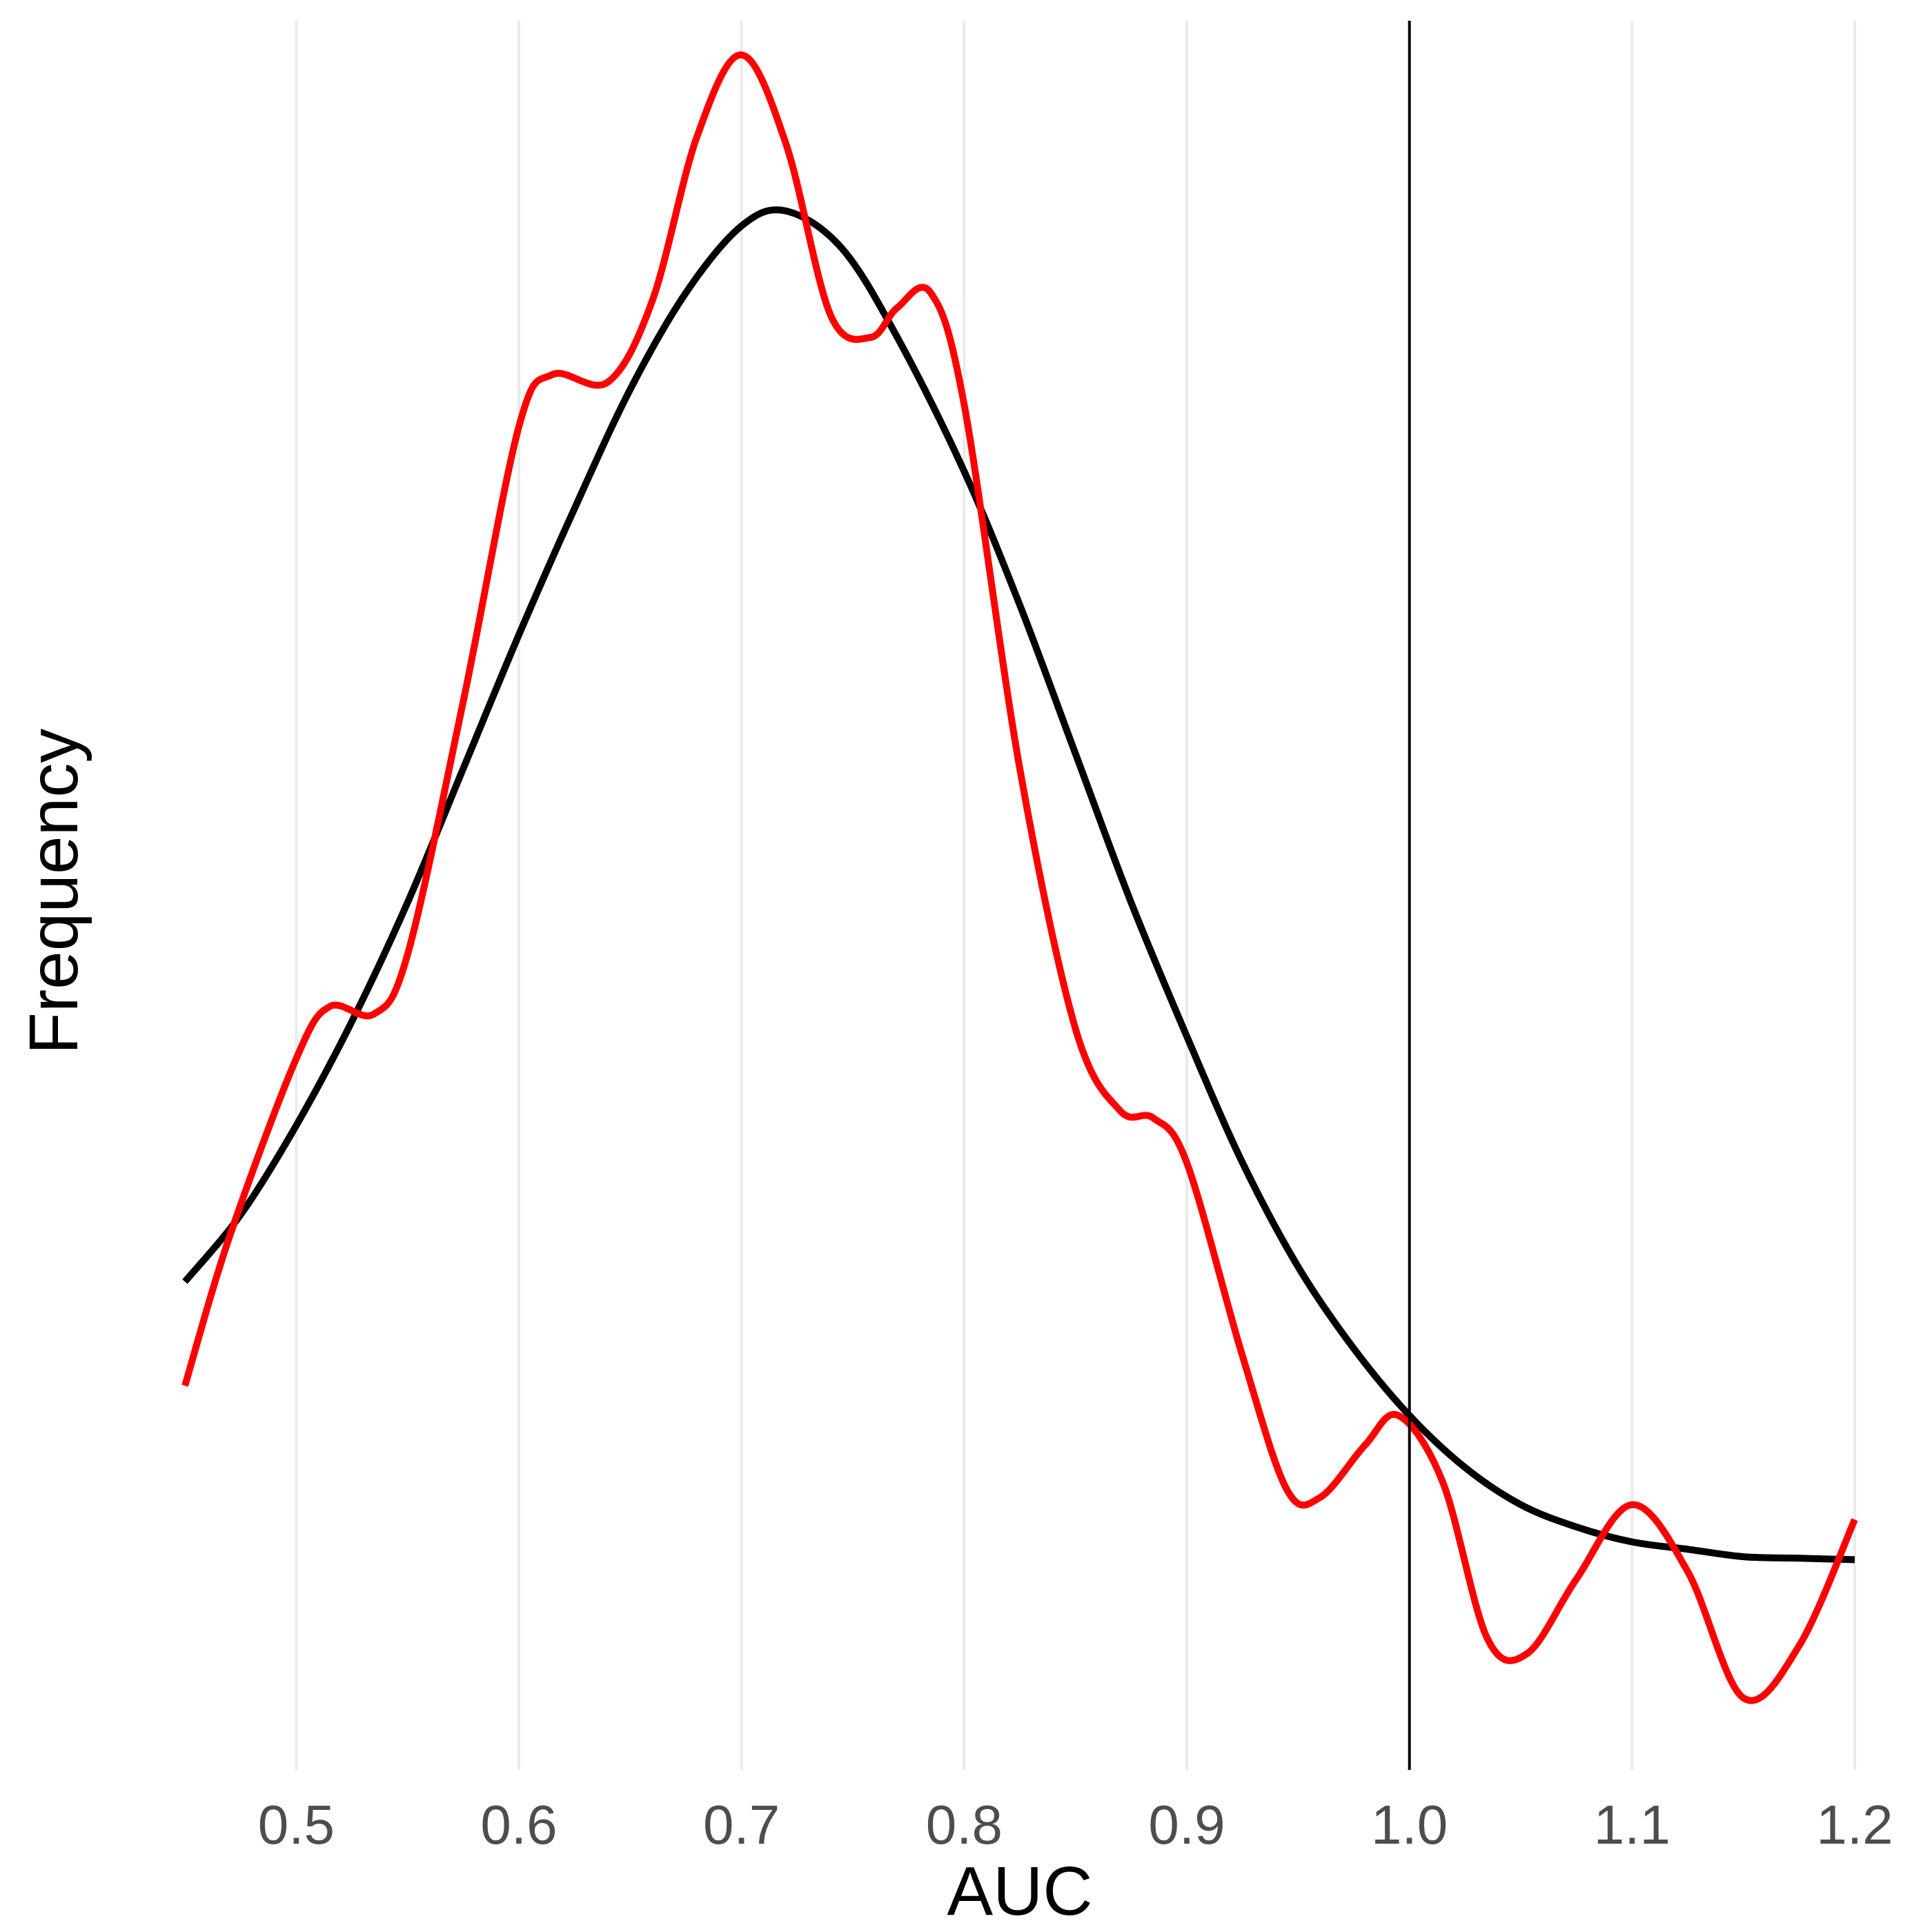 This screenshot has width=1932, height=1932. What do you see at coordinates (1854, 1824) in the screenshot?
I see `x-tick-label: 1.2` at bounding box center [1854, 1824].